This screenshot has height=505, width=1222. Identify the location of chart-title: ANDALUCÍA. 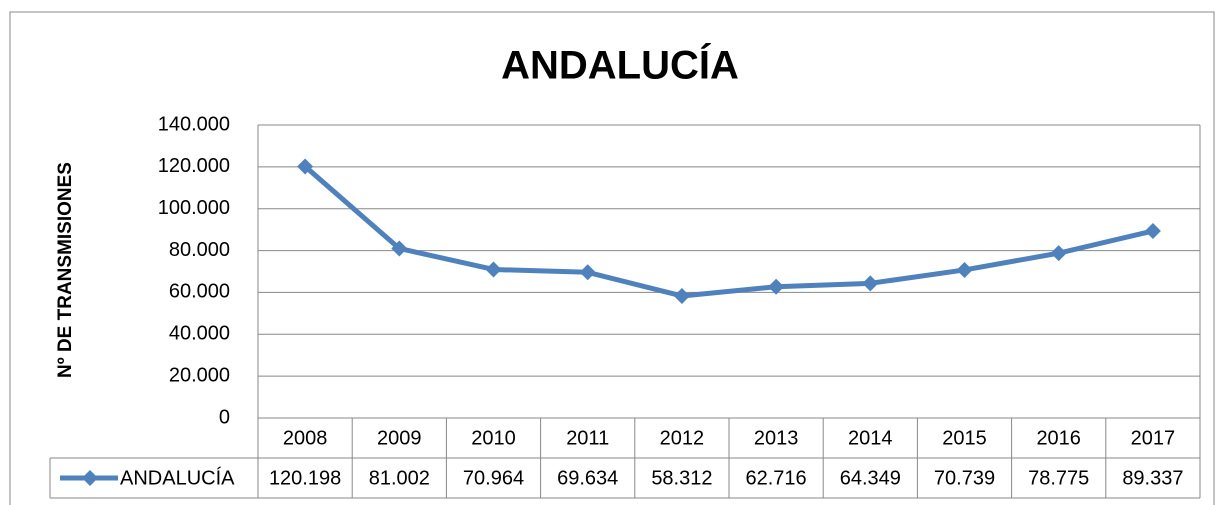
(620, 65).